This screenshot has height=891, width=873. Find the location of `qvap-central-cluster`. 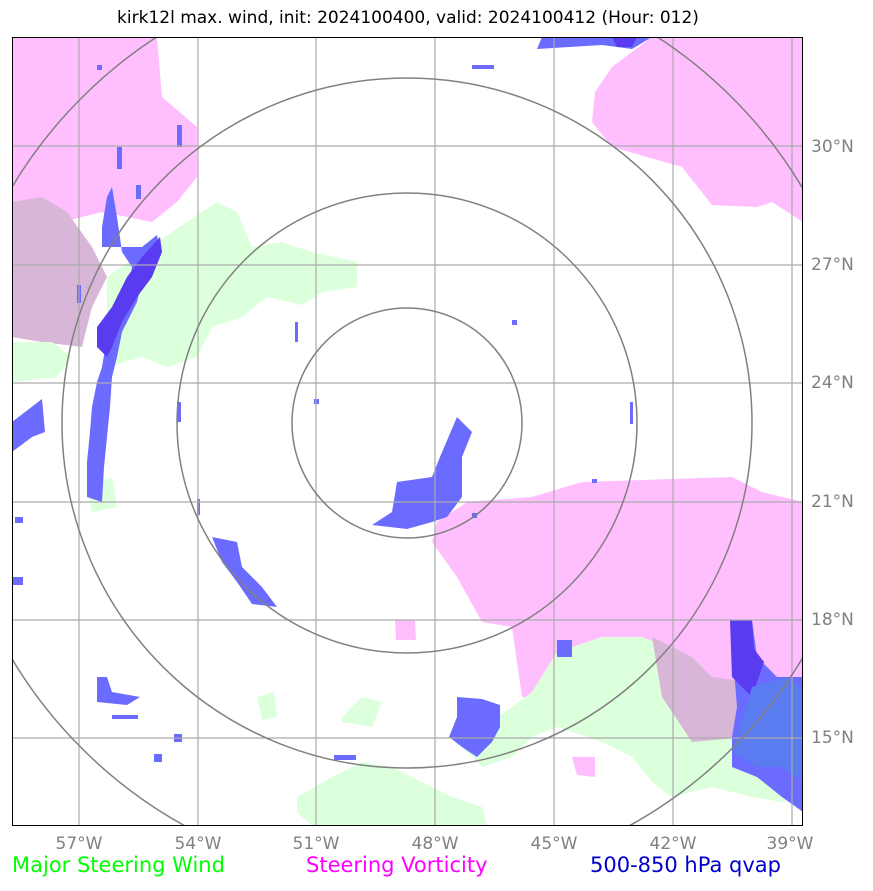

qvap-central-cluster is located at coordinates (422, 473).